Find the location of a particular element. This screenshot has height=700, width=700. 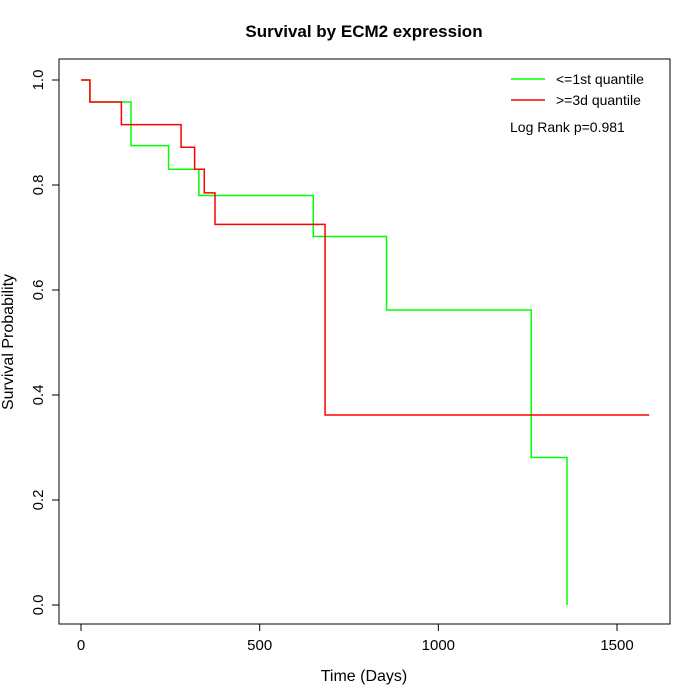

y-tick-label: 0.8 is located at coordinates (38, 185).